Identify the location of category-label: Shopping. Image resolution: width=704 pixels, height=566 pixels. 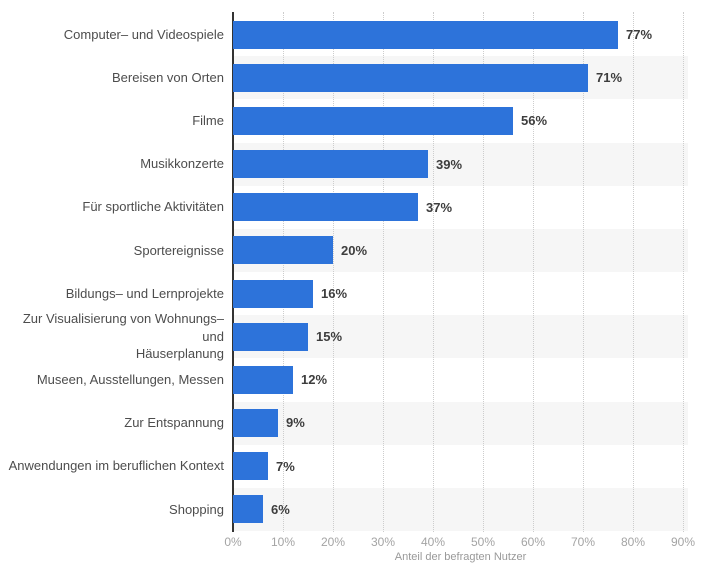
(196, 509).